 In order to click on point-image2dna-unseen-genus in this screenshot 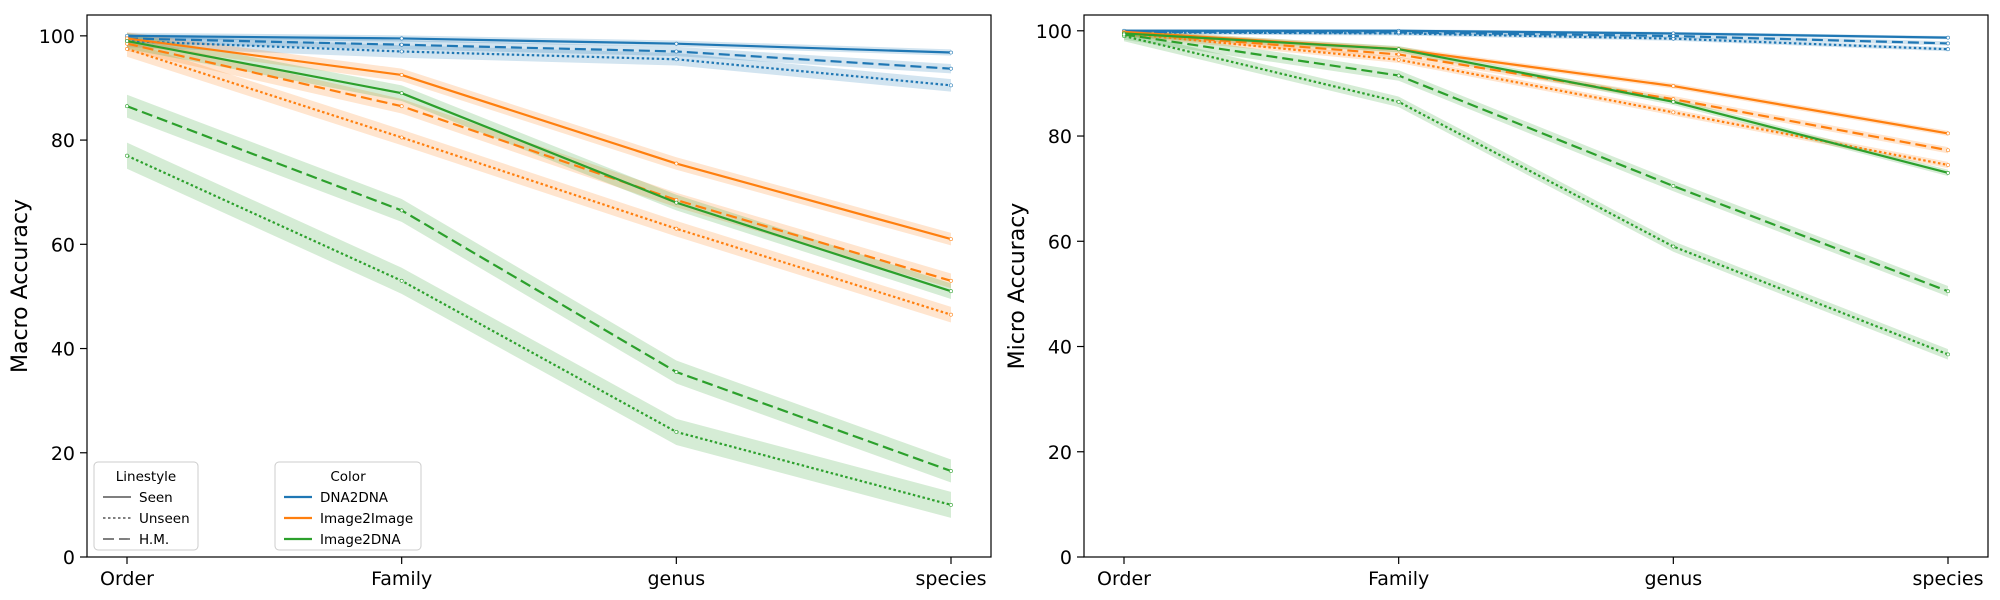, I will do `click(676, 432)`.